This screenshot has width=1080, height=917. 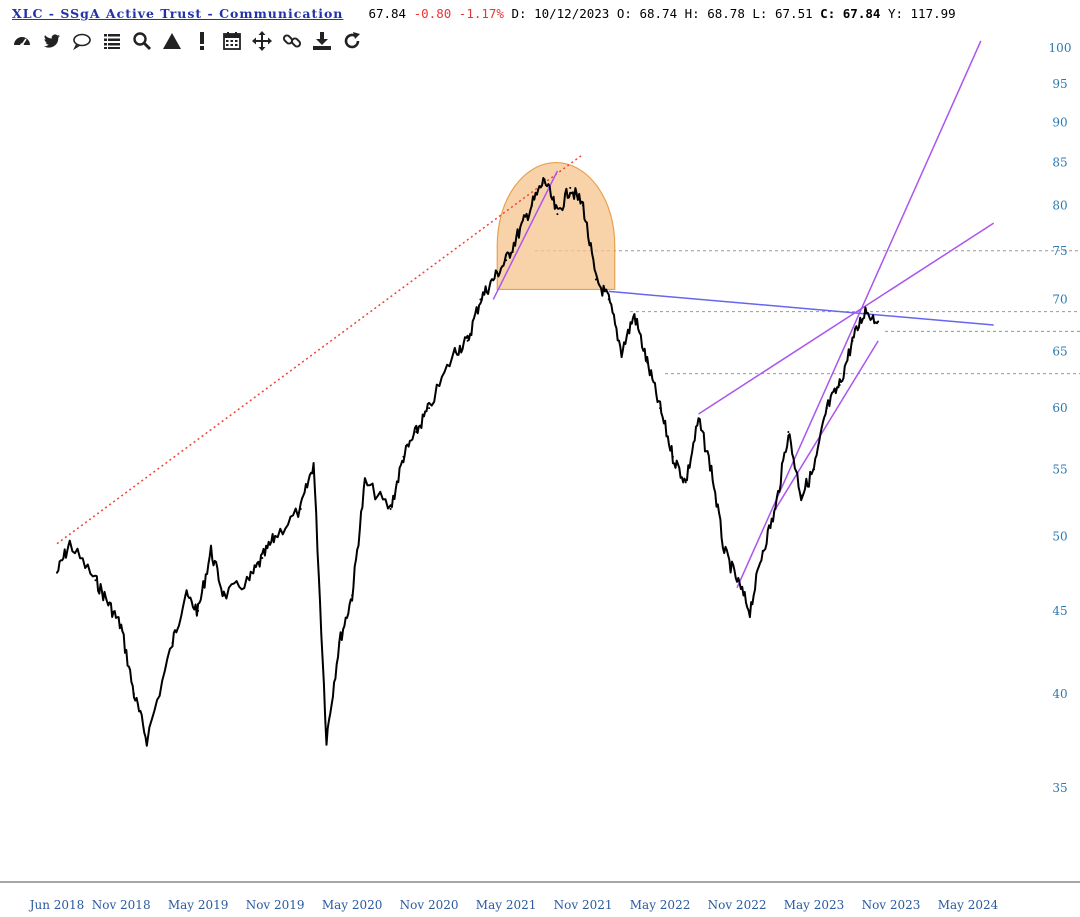 What do you see at coordinates (1059, 251) in the screenshot?
I see `y-tick-label: 75` at bounding box center [1059, 251].